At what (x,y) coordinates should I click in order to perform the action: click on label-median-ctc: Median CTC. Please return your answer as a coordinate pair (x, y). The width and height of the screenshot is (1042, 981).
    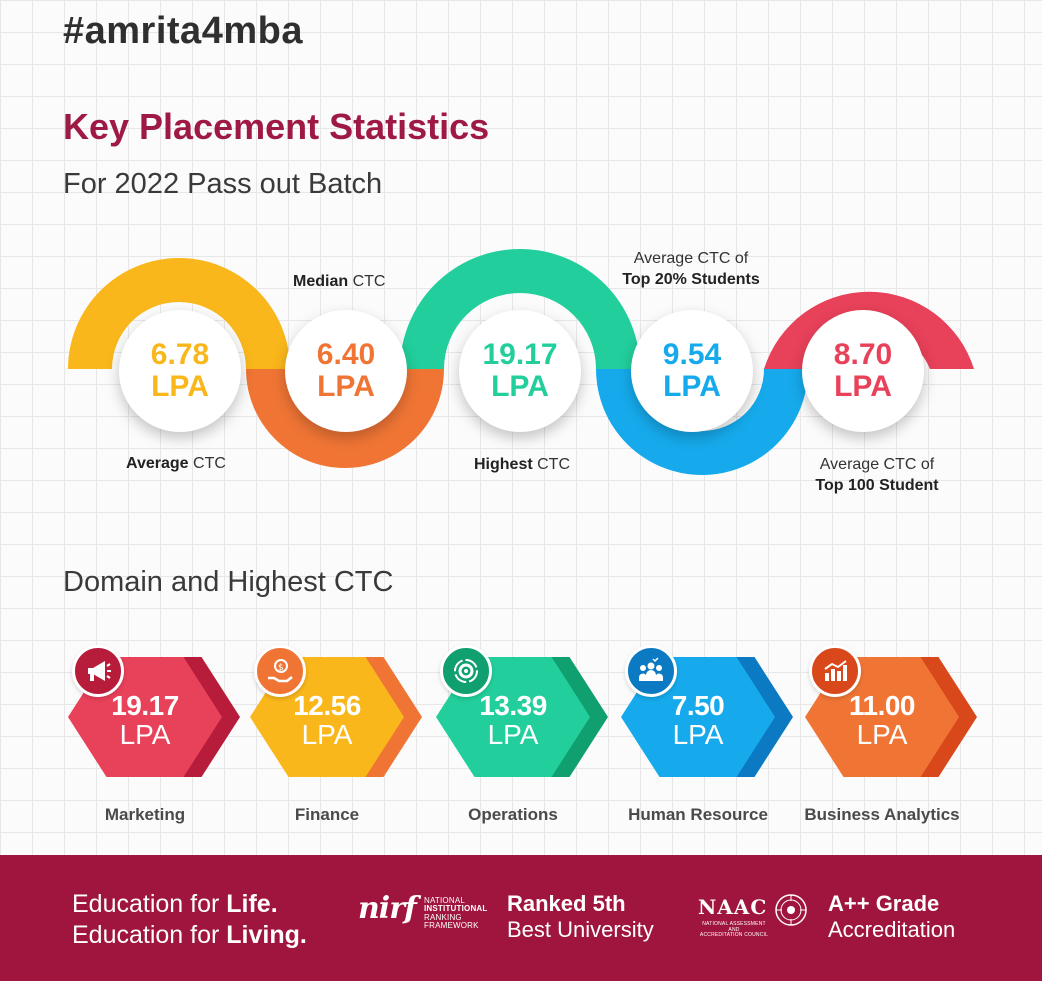
    Looking at the image, I should click on (339, 281).